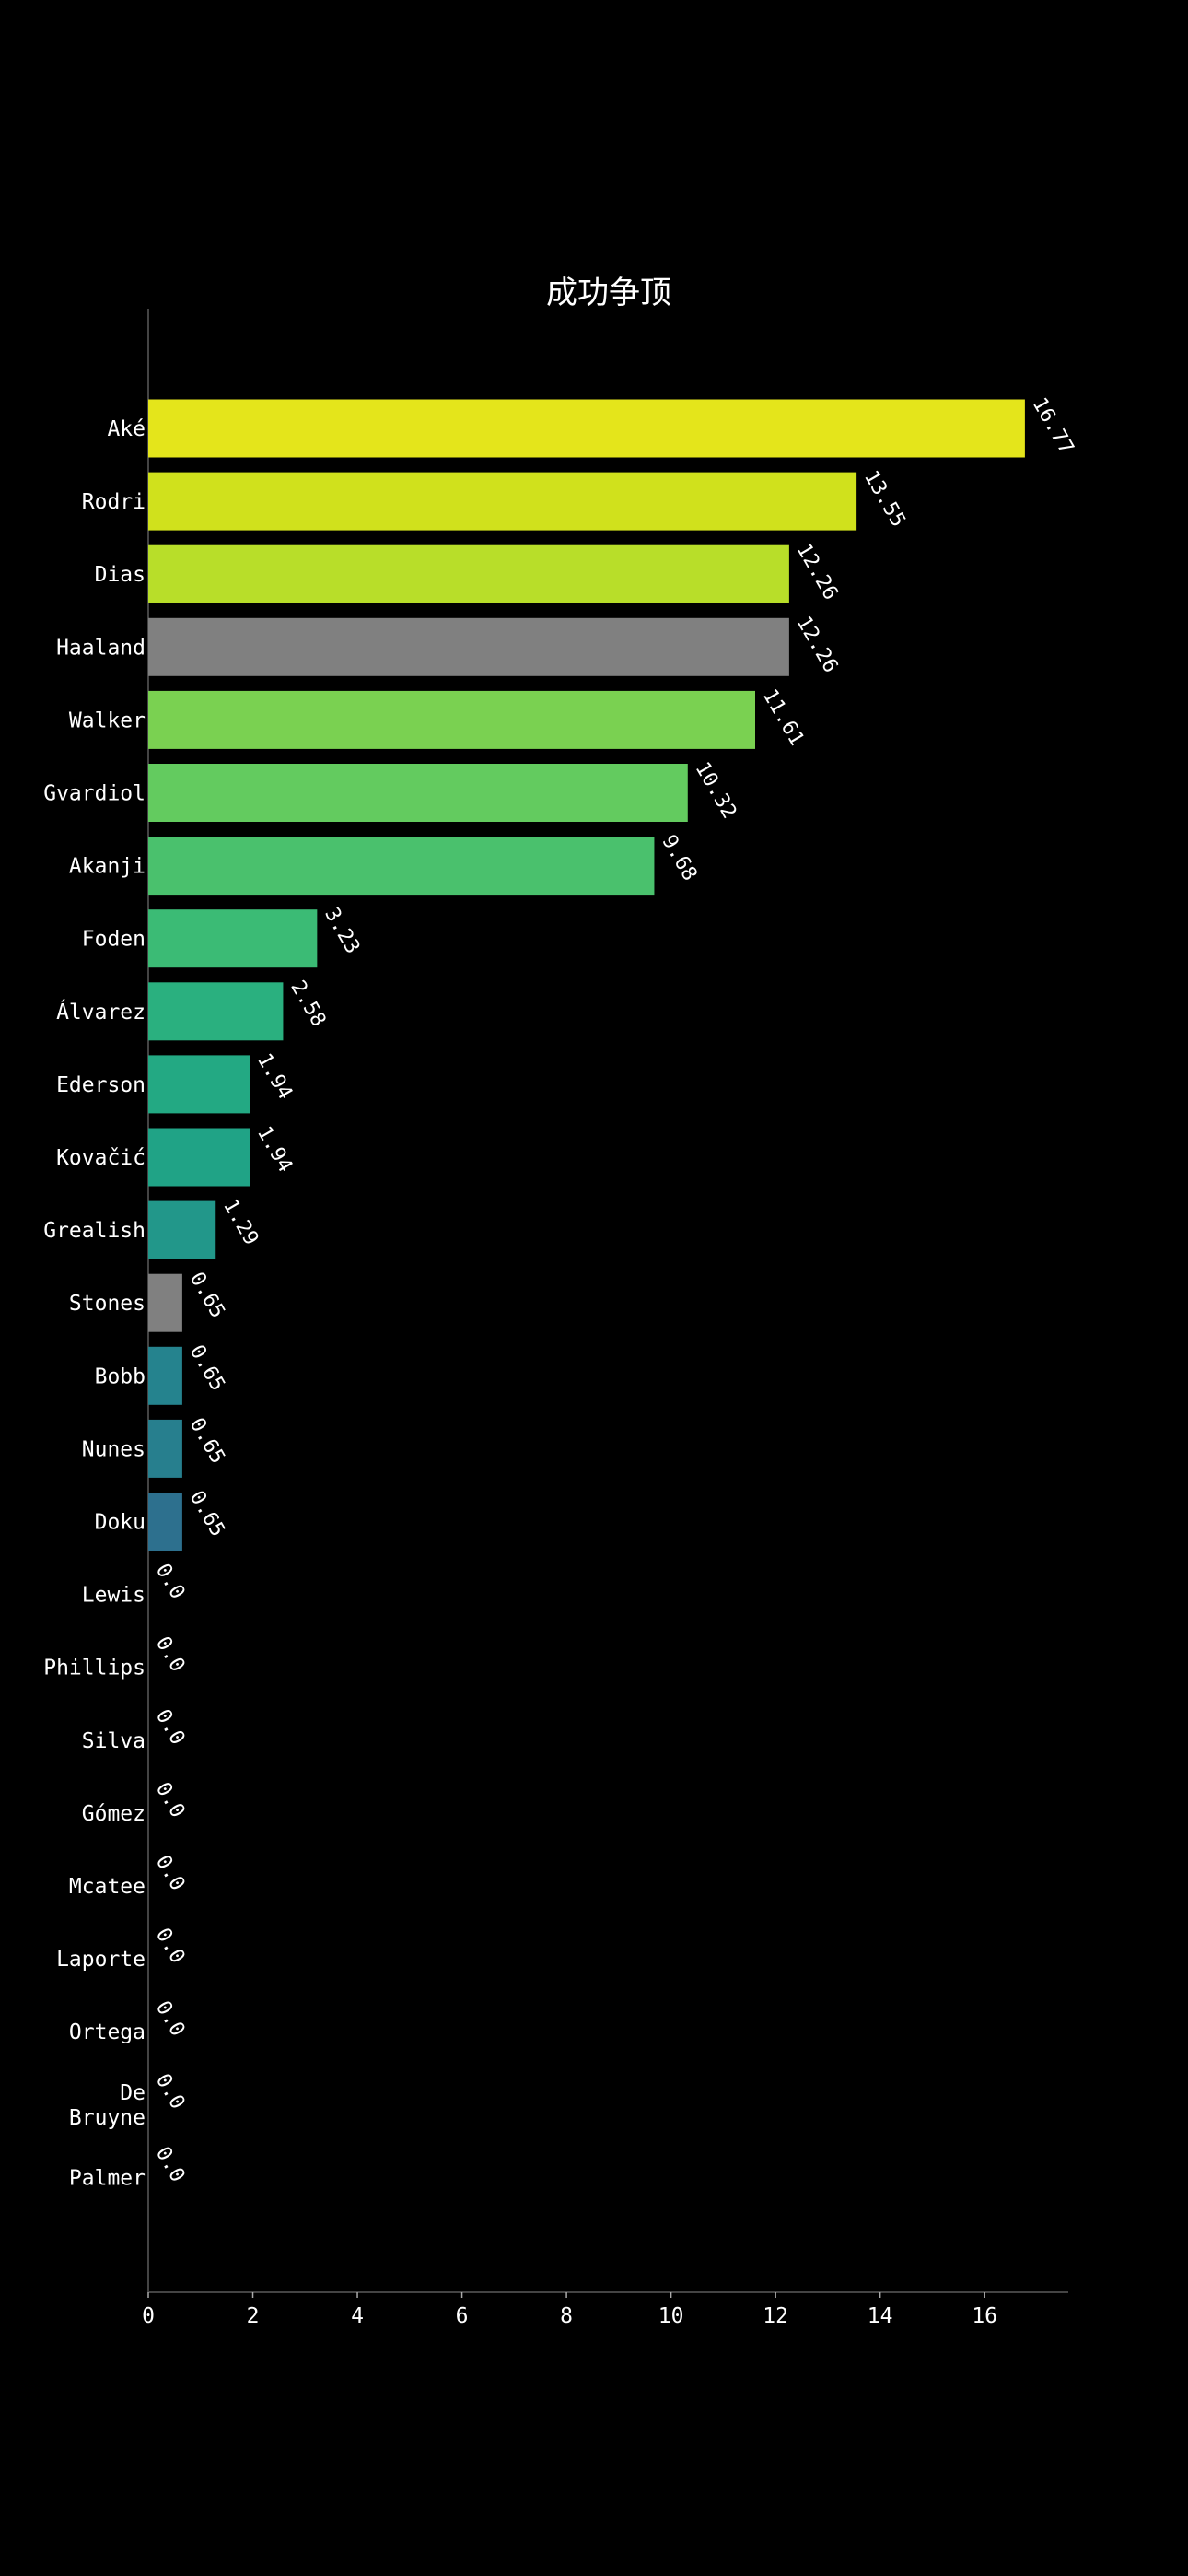  Describe the element at coordinates (716, 790) in the screenshot. I see `value-label: 10.32` at that location.